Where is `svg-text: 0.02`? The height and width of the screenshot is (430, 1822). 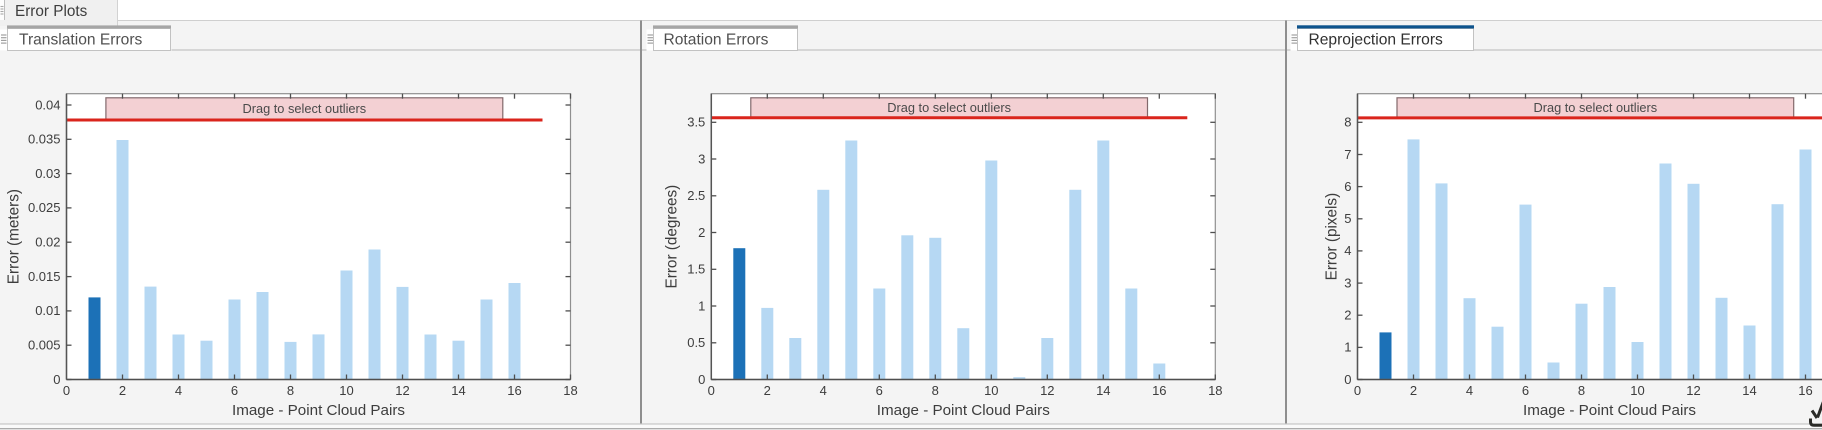
svg-text: 0.02 is located at coordinates (47, 242).